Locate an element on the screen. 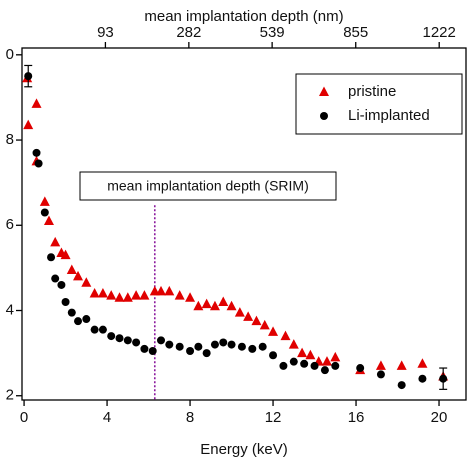 This screenshot has width=474, height=474. y-tick-label: 6 is located at coordinates (10, 224).